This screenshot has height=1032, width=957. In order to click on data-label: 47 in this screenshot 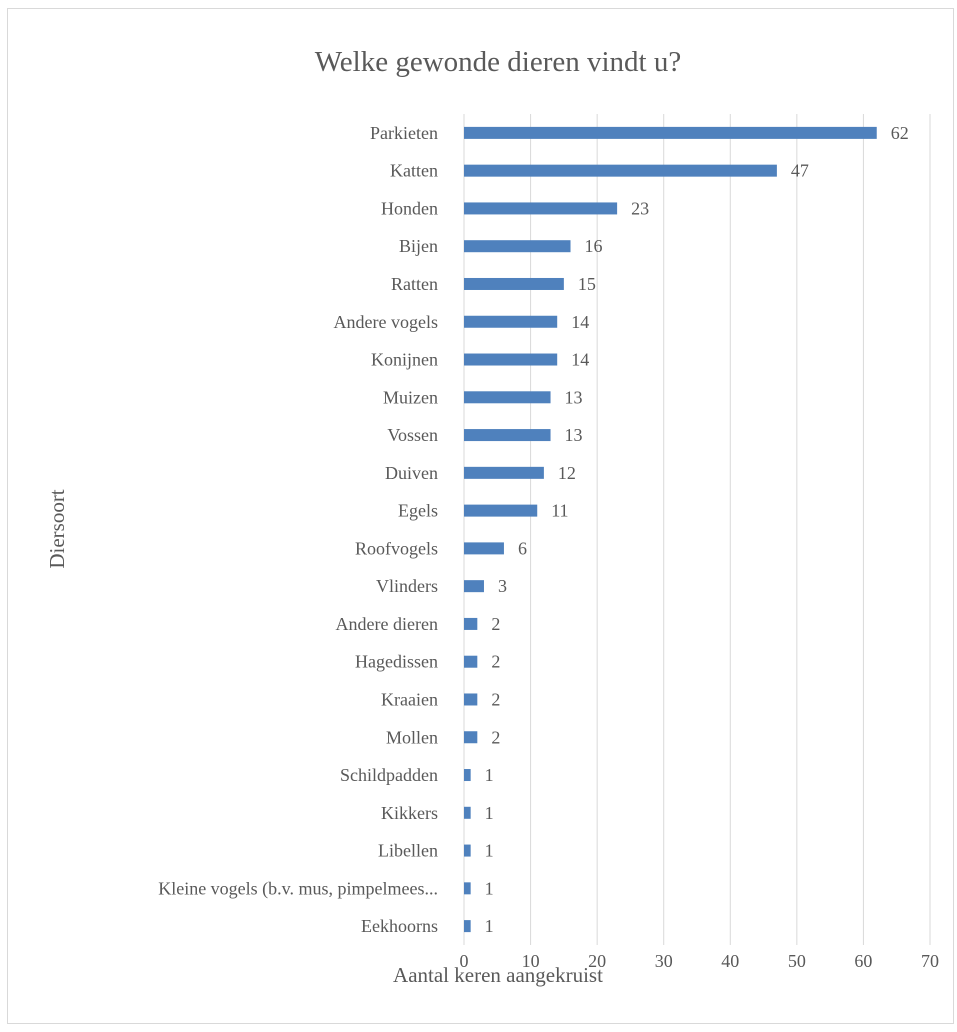, I will do `click(800, 171)`.